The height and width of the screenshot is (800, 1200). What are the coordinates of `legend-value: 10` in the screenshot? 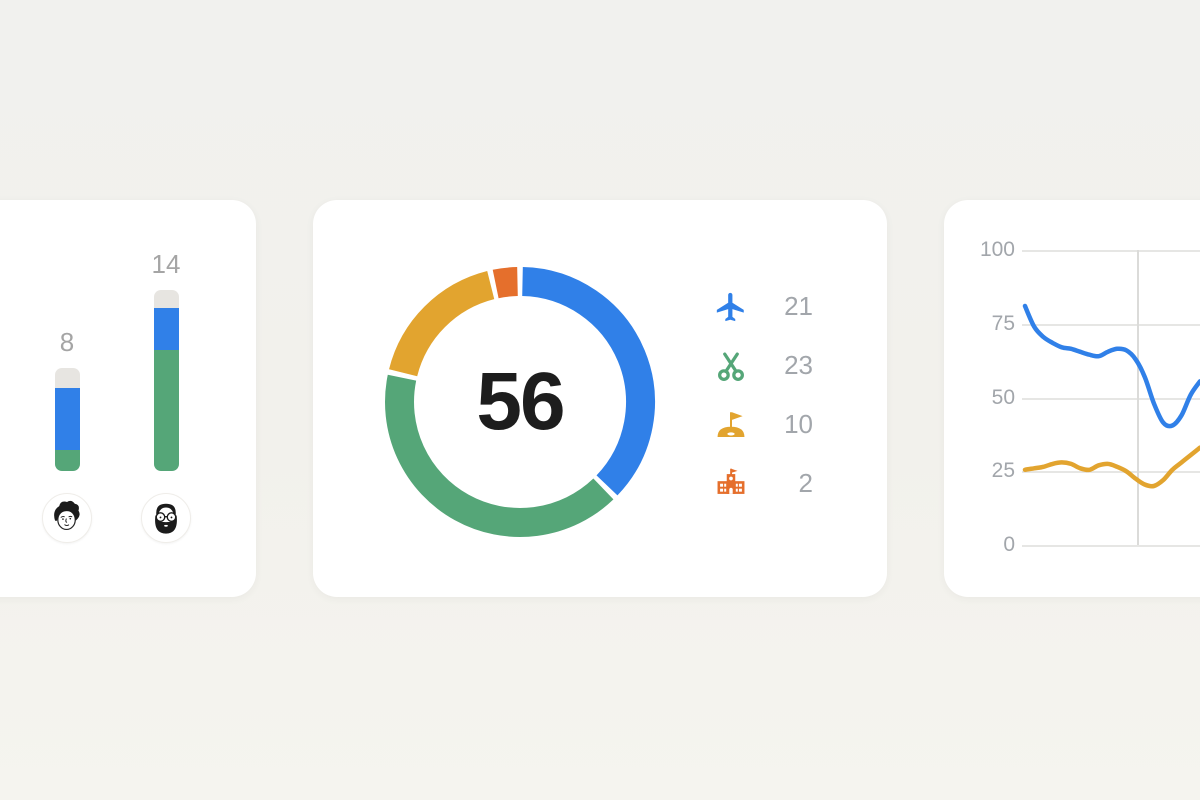 It's located at (798, 424).